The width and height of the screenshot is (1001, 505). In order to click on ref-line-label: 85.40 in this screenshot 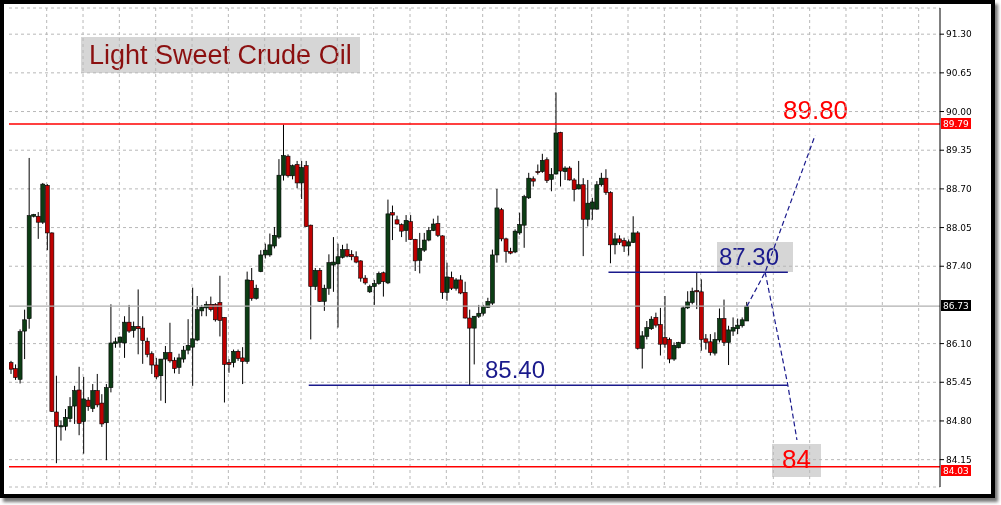, I will do `click(515, 370)`.